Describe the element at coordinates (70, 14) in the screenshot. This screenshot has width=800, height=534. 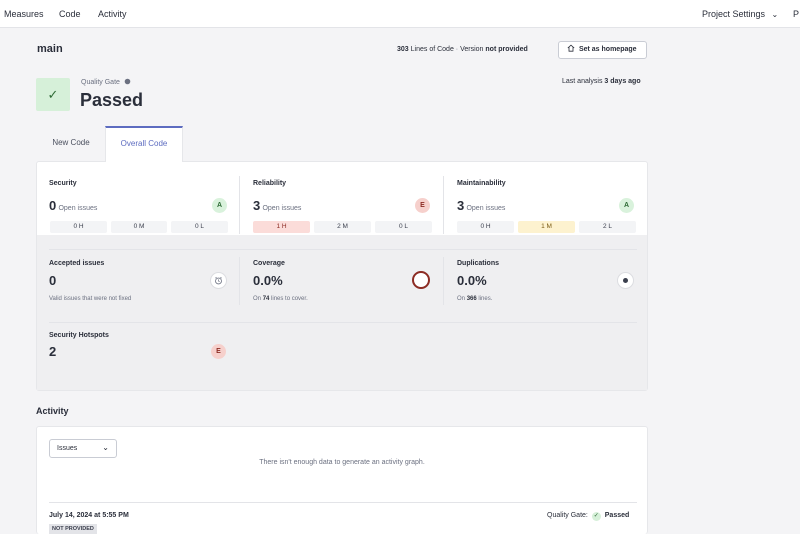
I see `nav-code: Code` at that location.